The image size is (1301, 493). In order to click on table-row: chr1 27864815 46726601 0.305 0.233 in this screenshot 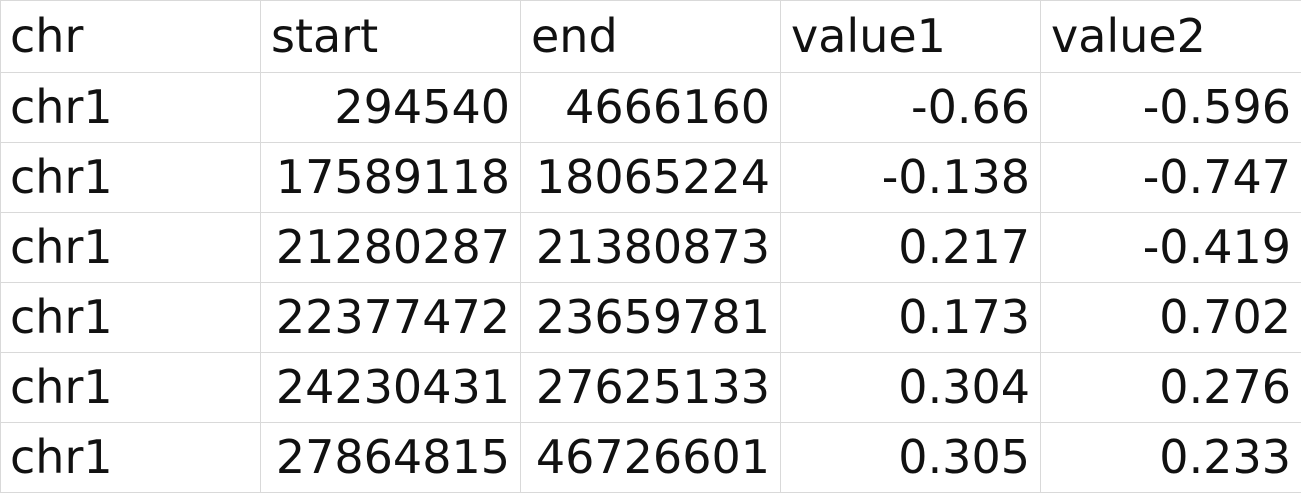, I will do `click(651, 458)`.